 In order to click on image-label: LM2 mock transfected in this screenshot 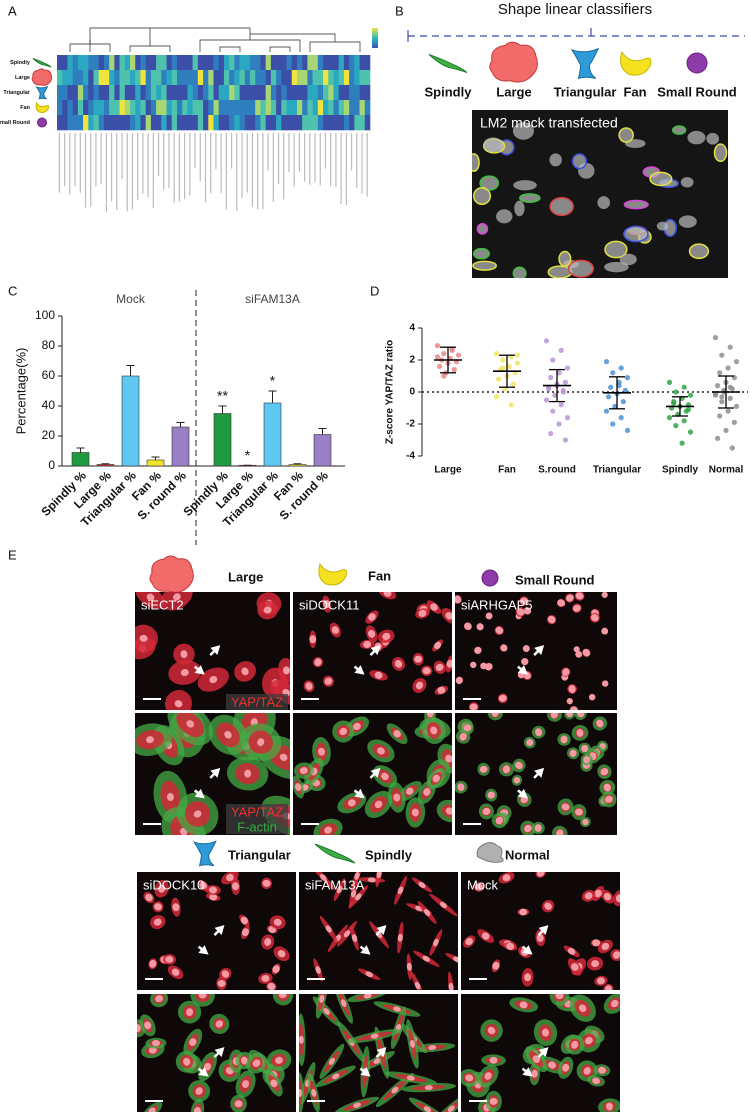, I will do `click(549, 123)`.